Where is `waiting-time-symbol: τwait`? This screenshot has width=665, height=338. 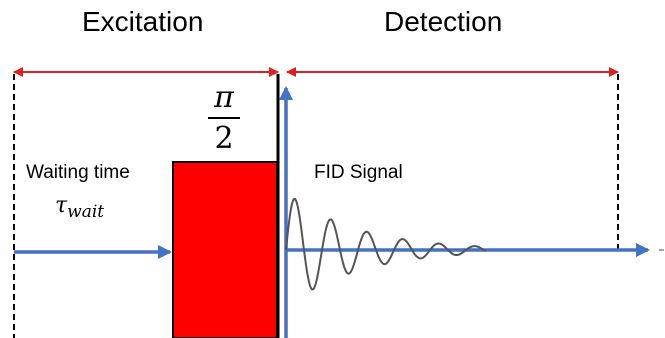
waiting-time-symbol: τwait is located at coordinates (79, 207).